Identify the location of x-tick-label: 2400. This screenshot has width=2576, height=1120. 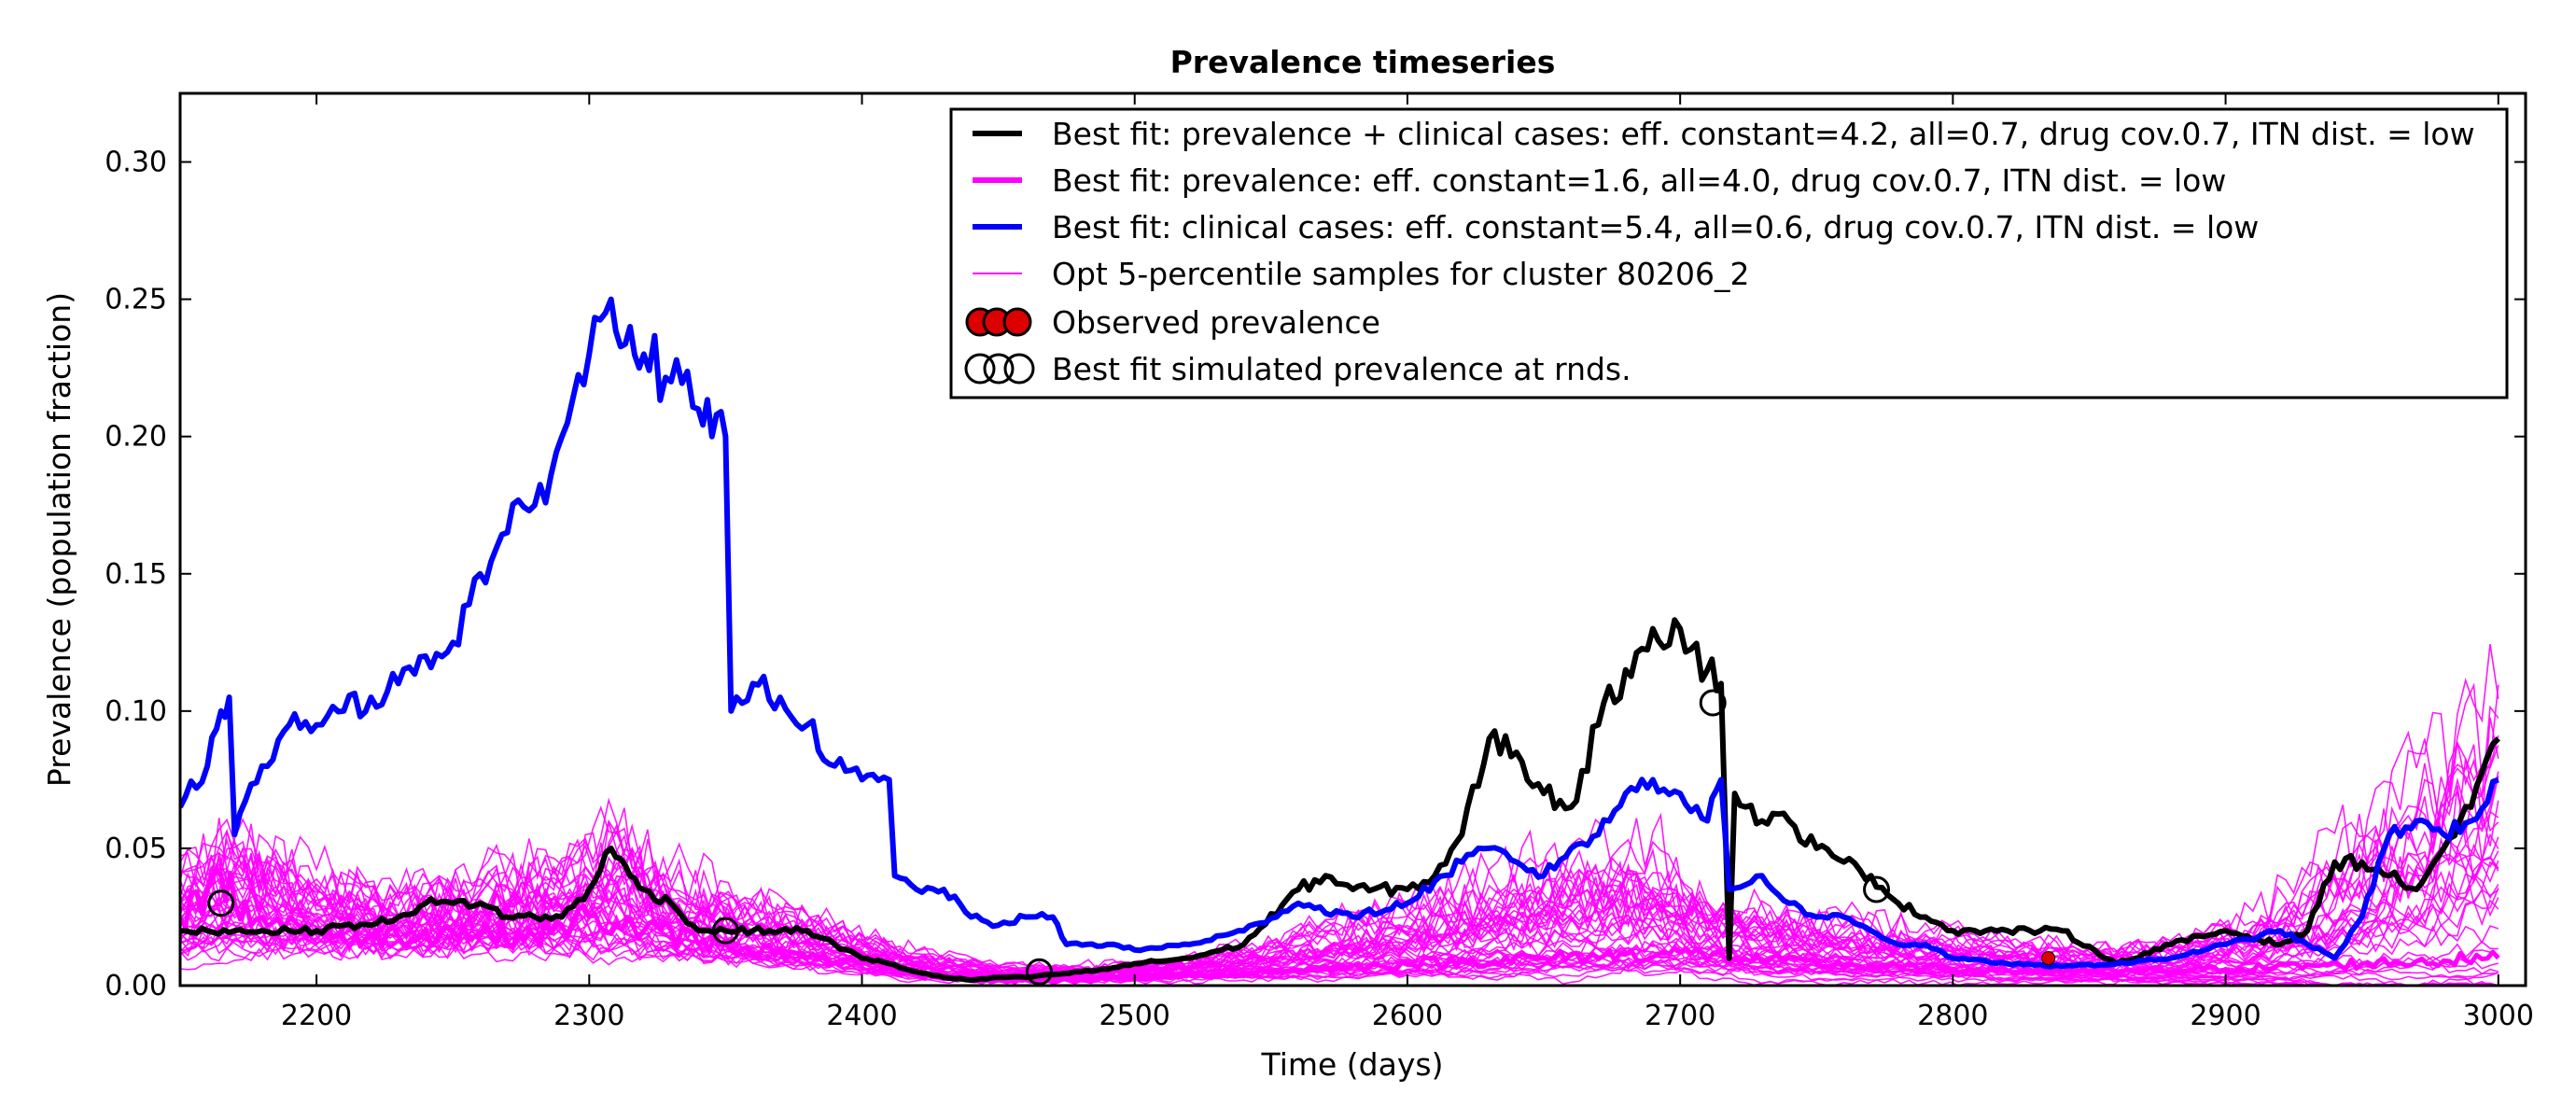
(861, 1016).